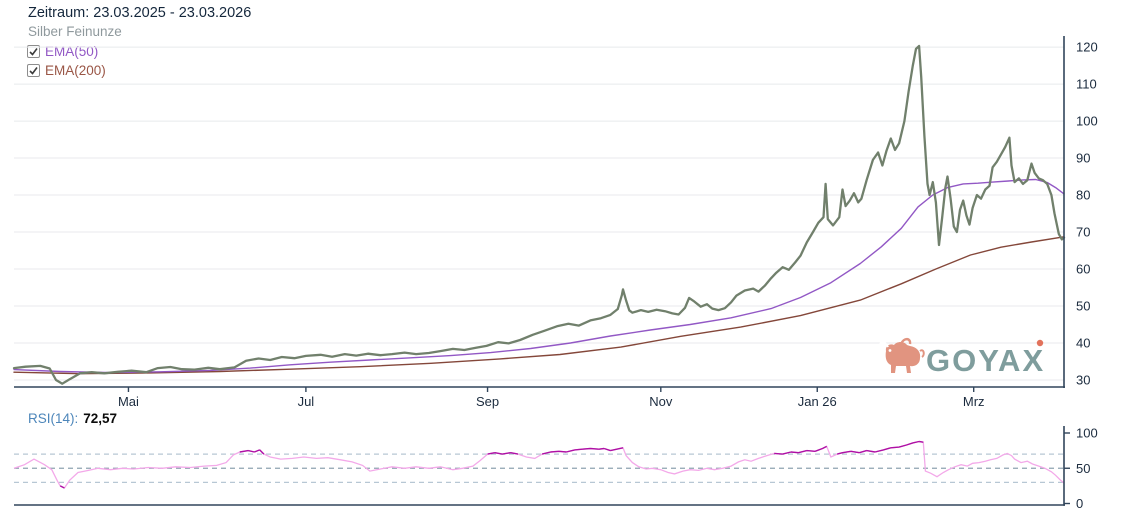 Image resolution: width=1140 pixels, height=513 pixels. I want to click on ema200-checkbox, so click(33, 70).